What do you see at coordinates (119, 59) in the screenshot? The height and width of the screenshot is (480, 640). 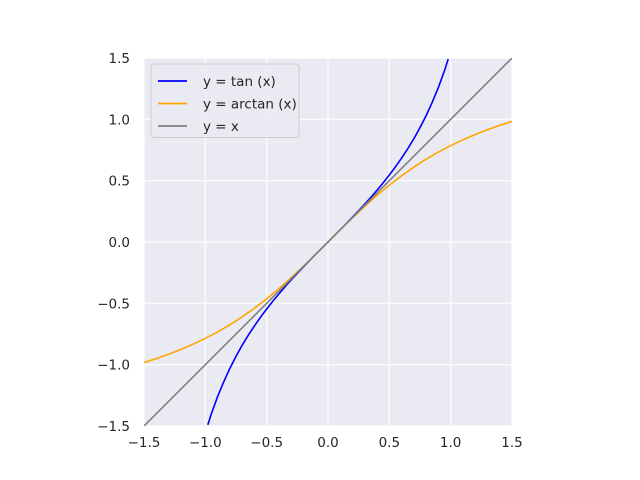 I see `y-tick-label: 1.5` at bounding box center [119, 59].